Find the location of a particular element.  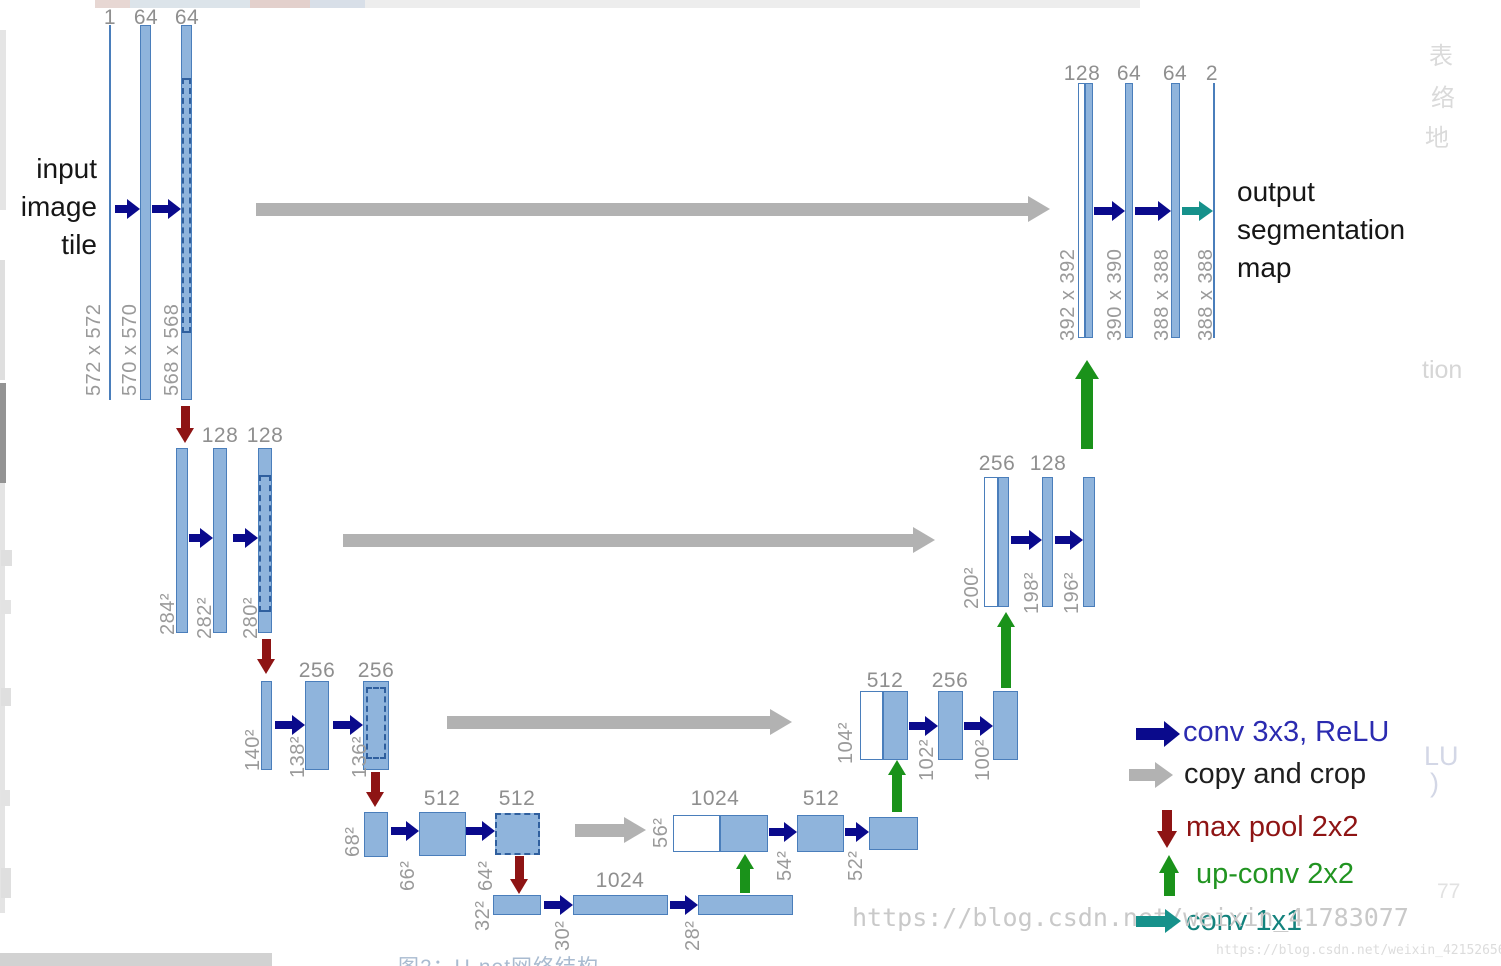

feature-size-label: 68² is located at coordinates (353, 841).